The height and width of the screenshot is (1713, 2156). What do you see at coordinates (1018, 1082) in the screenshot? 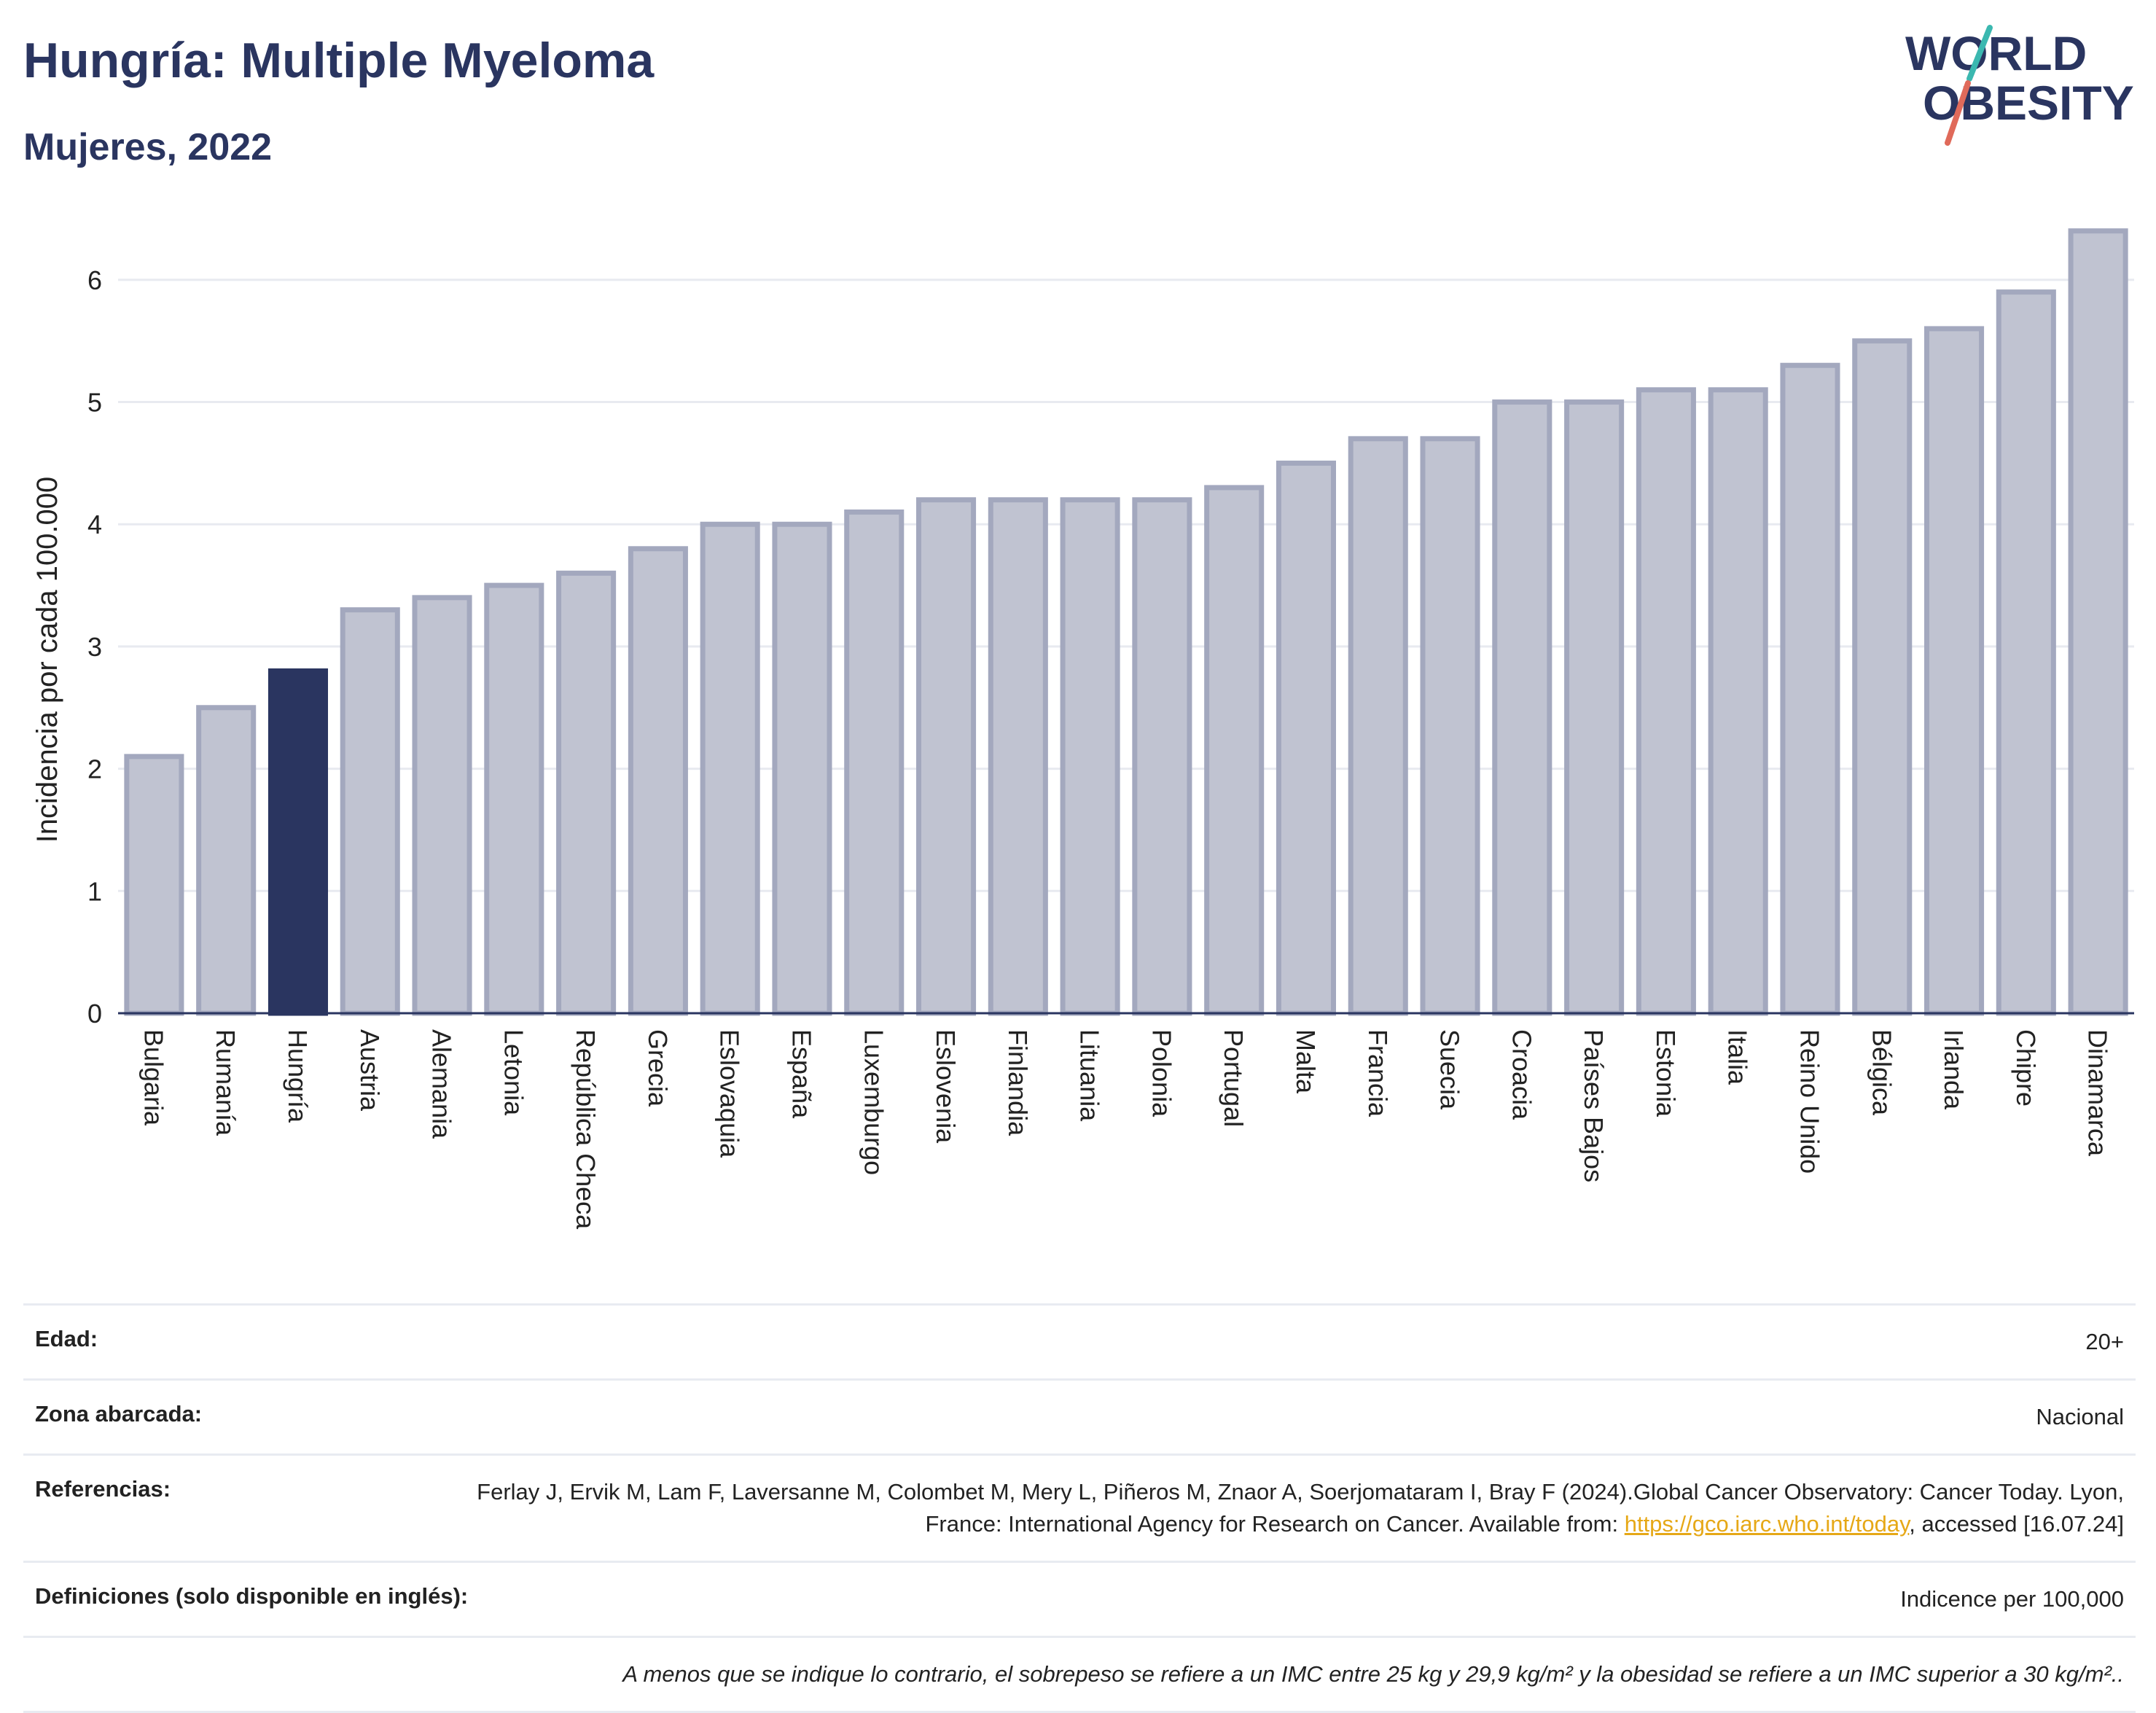
I see `x-tick-label: Finlandia` at bounding box center [1018, 1082].